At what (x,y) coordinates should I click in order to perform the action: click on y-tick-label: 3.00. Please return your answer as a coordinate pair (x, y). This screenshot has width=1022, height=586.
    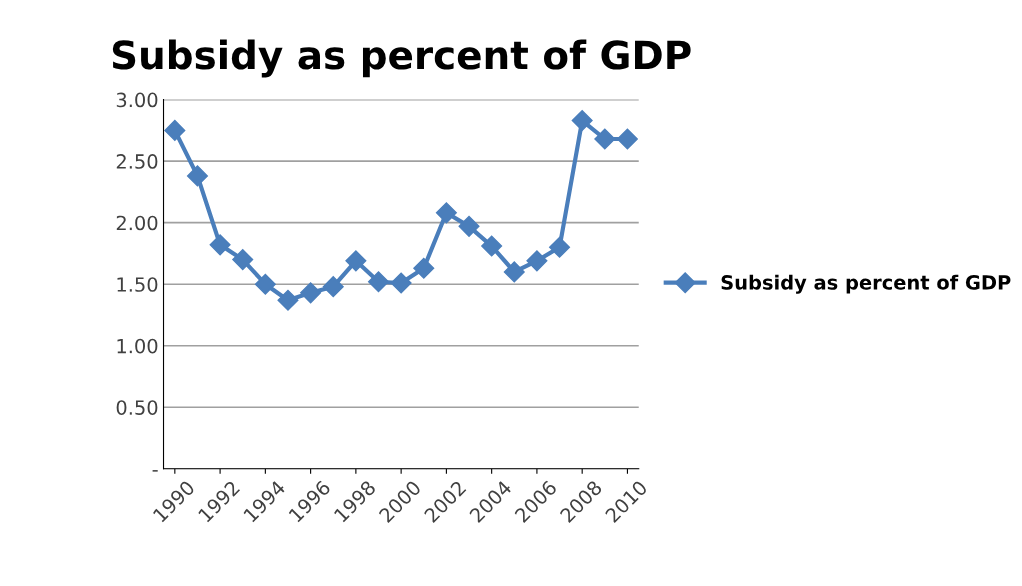
    Looking at the image, I should click on (137, 100).